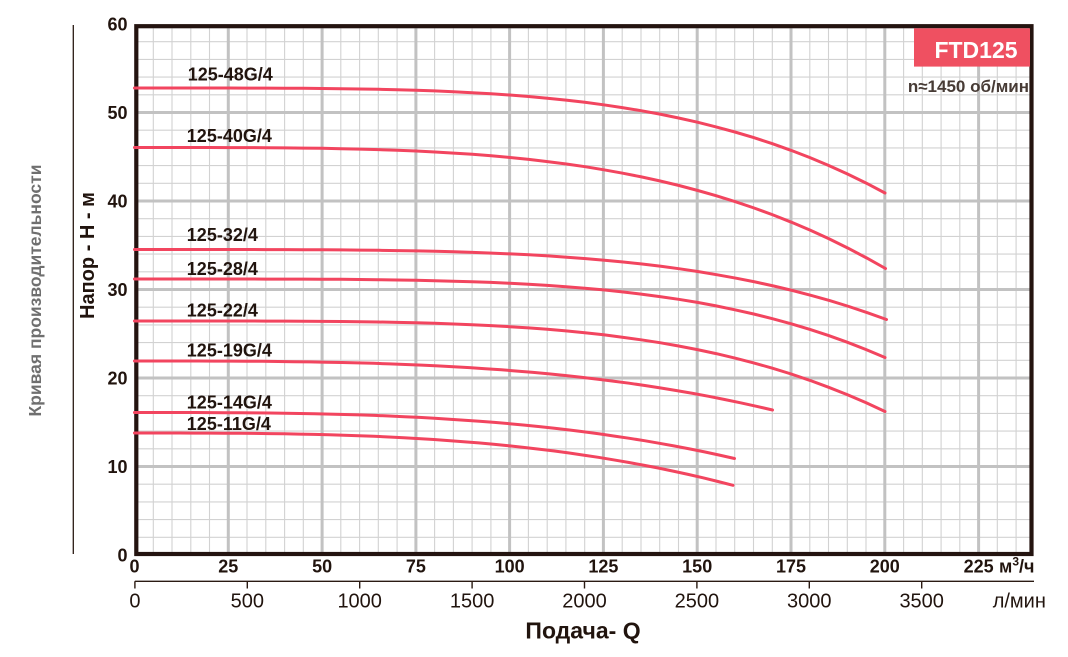 This screenshot has width=1068, height=657. Describe the element at coordinates (117, 467) in the screenshot. I see `svg-text: 10` at that location.